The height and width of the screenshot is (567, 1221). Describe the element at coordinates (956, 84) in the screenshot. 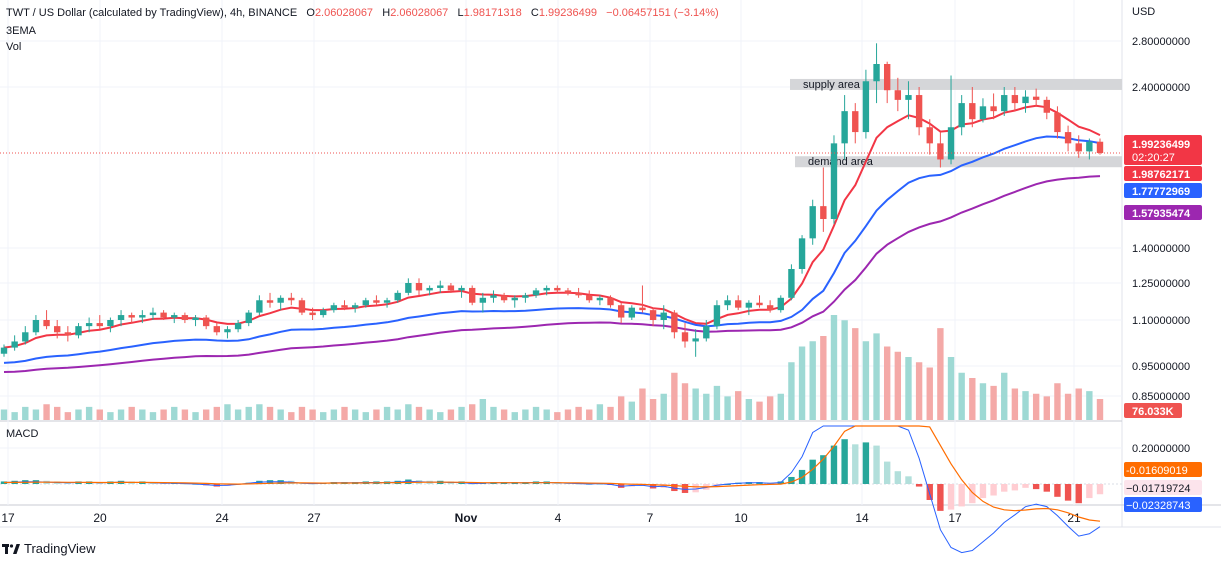

I see `supply-zone` at that location.